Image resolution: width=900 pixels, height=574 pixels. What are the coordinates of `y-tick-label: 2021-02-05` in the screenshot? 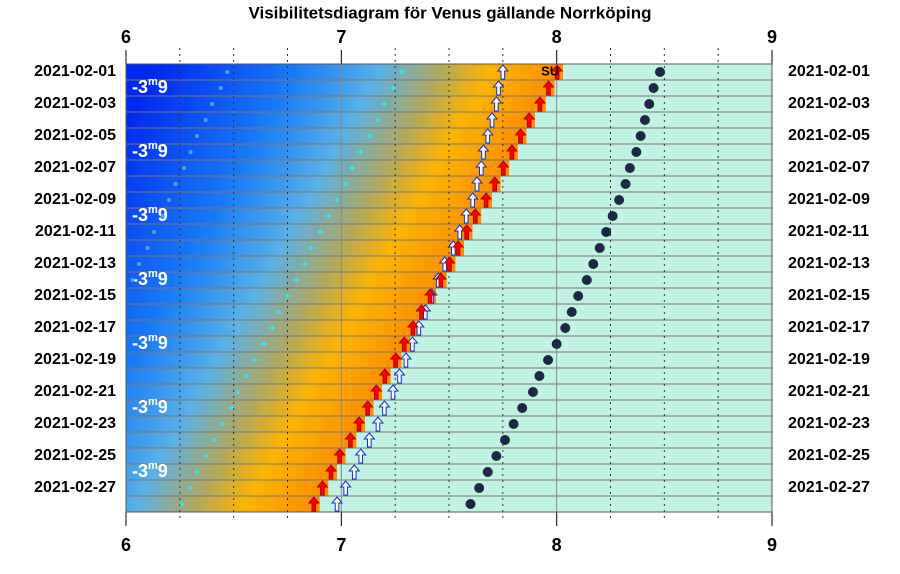 It's located at (75, 135).